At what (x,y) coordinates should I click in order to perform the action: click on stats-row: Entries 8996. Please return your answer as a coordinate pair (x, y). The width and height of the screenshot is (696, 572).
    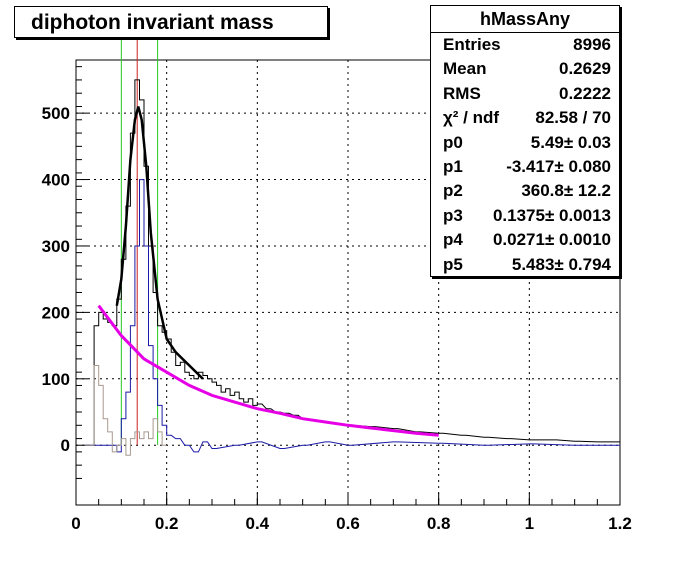
    Looking at the image, I should click on (525, 45).